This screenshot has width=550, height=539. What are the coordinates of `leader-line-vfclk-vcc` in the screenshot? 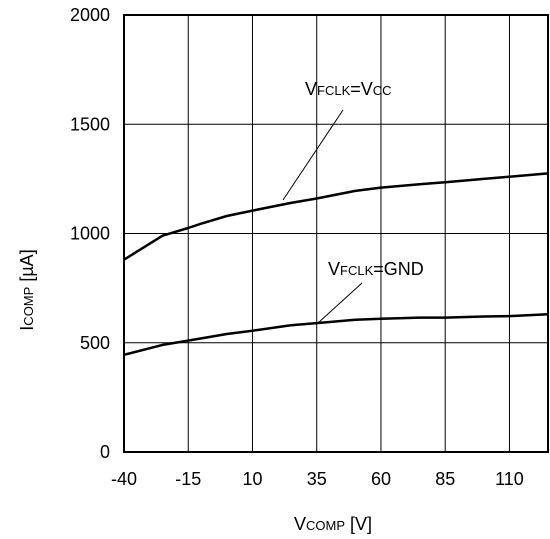 It's located at (313, 155).